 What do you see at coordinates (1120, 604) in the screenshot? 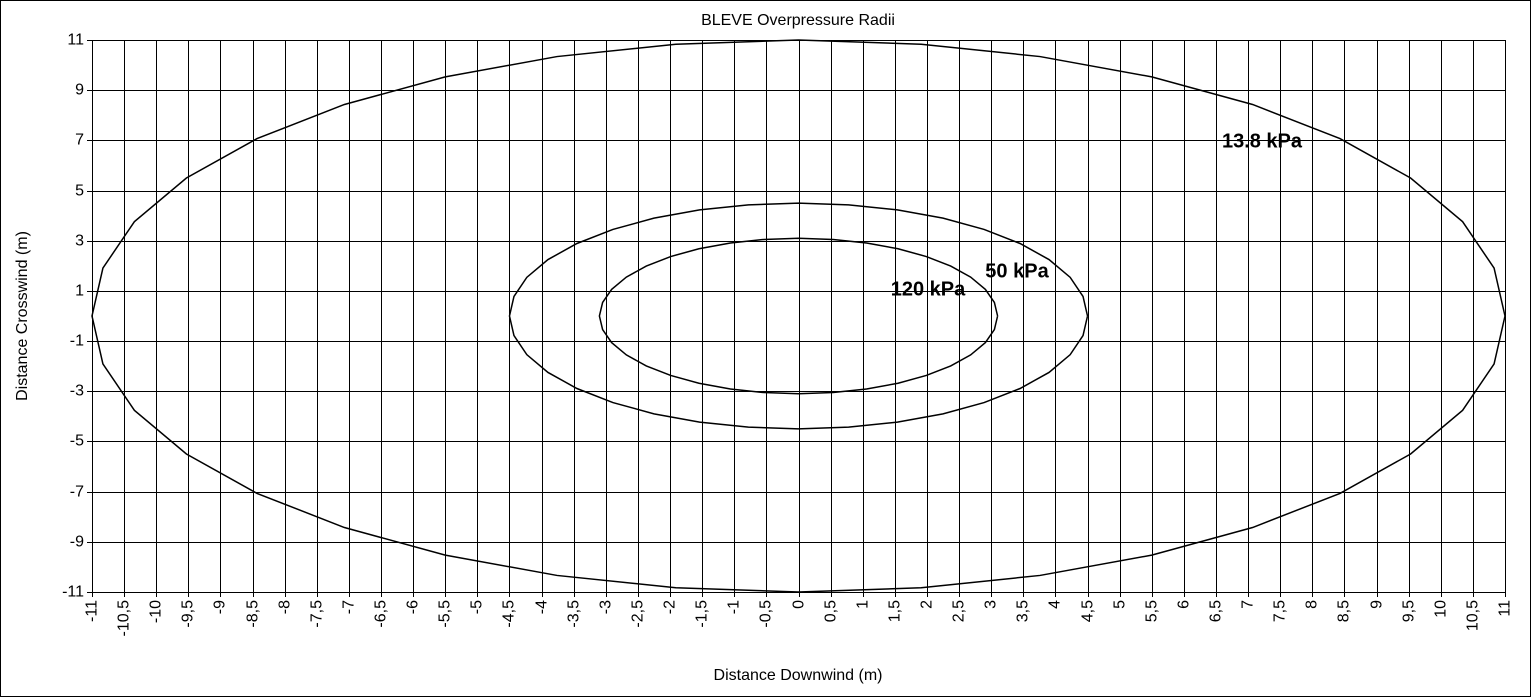
I see `x-tick-label: 5` at bounding box center [1120, 604].